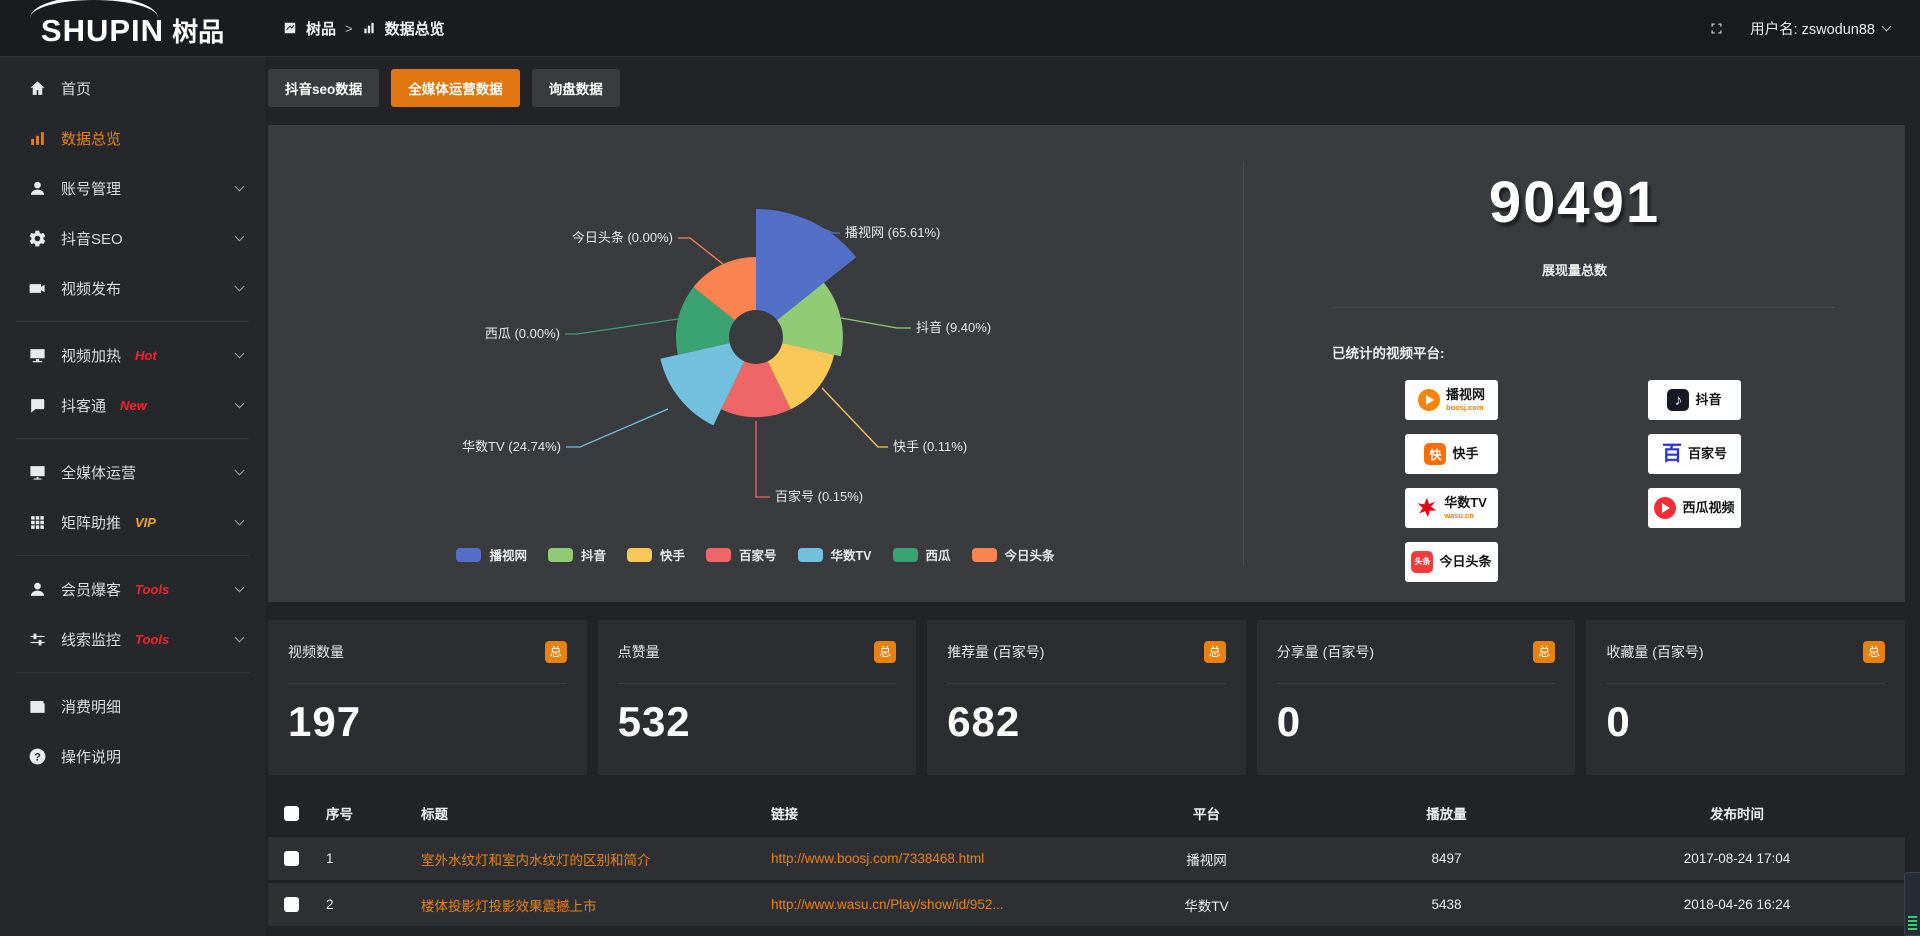 This screenshot has width=1920, height=936. I want to click on sidebar-item-线索监控: 线索监控 Tools, so click(132, 639).